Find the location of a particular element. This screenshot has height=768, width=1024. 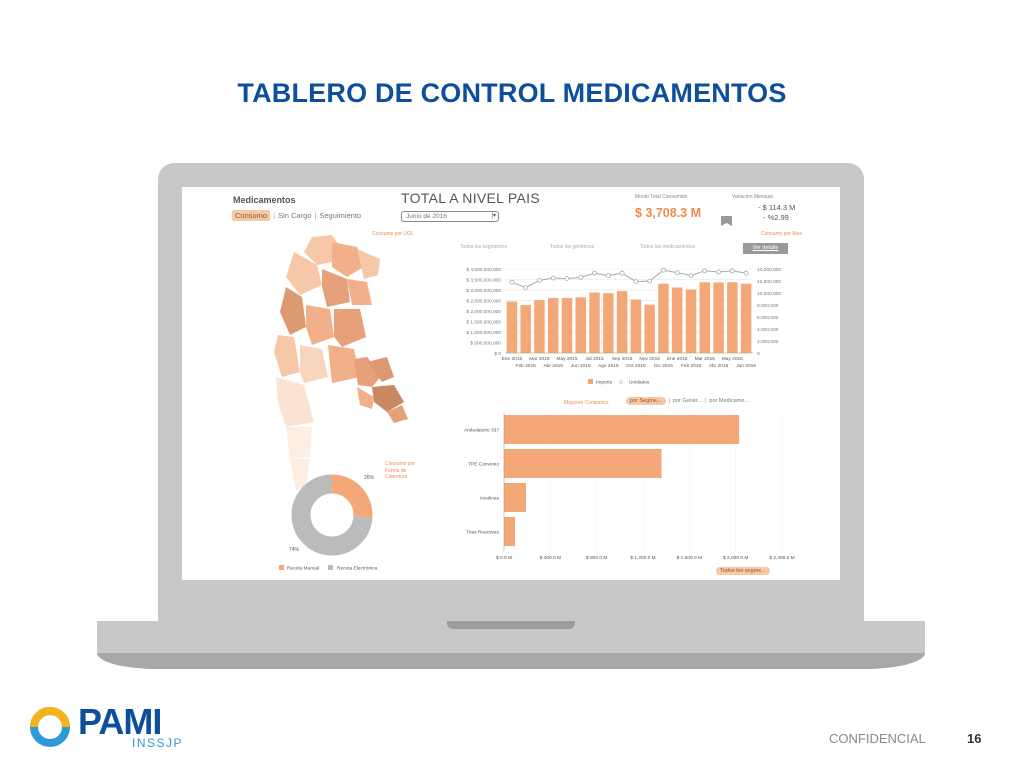

variation-amount: - $ 114.3 M is located at coordinates (777, 207).